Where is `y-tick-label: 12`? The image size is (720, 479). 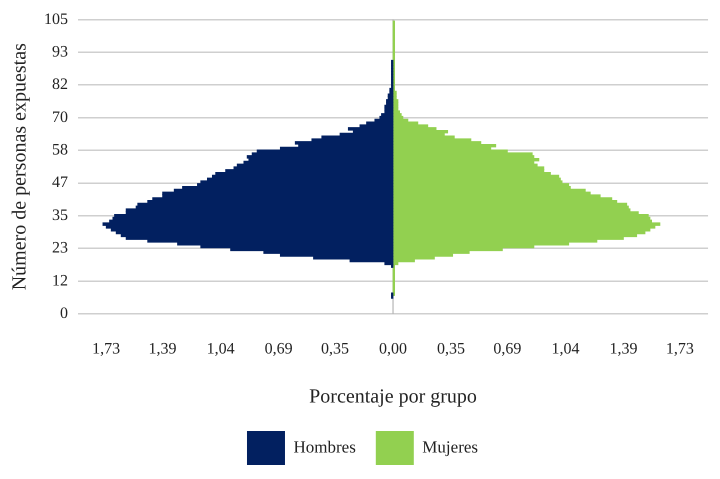 y-tick-label: 12 is located at coordinates (60, 281).